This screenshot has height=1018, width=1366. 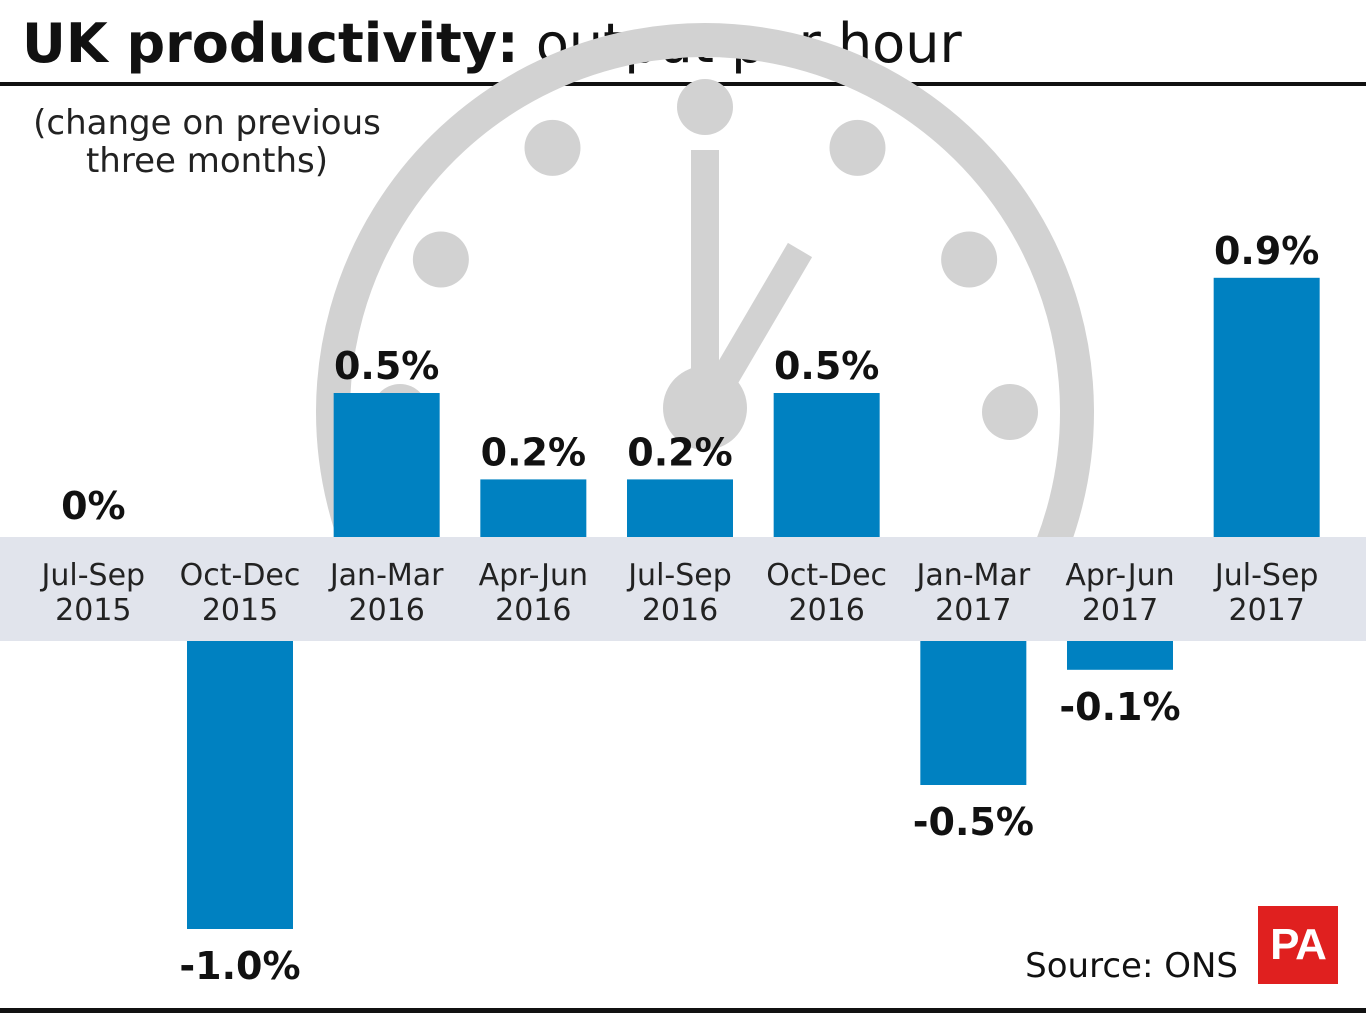 I want to click on clock-hub, so click(x=705, y=408).